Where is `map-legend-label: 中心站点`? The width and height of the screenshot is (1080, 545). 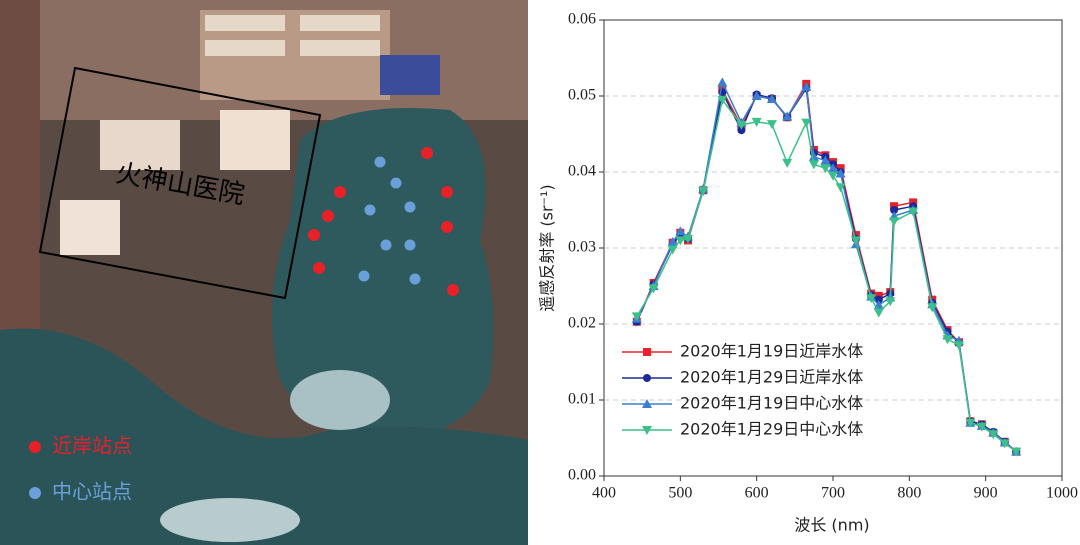 map-legend-label: 中心站点 is located at coordinates (92, 492).